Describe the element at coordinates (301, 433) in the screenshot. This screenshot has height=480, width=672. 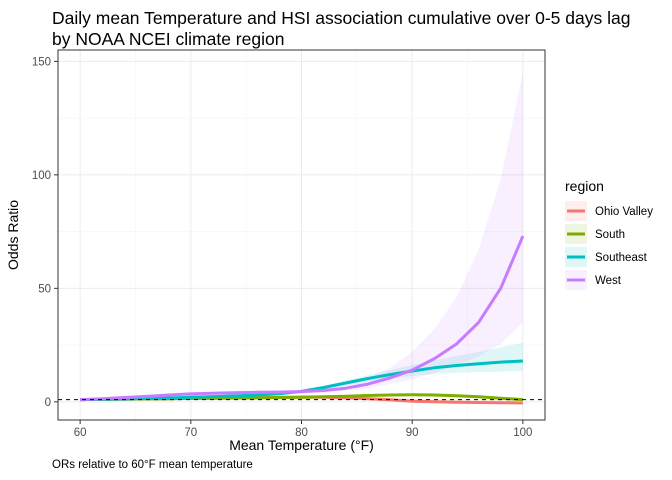
I see `x-tick-label: 80` at that location.